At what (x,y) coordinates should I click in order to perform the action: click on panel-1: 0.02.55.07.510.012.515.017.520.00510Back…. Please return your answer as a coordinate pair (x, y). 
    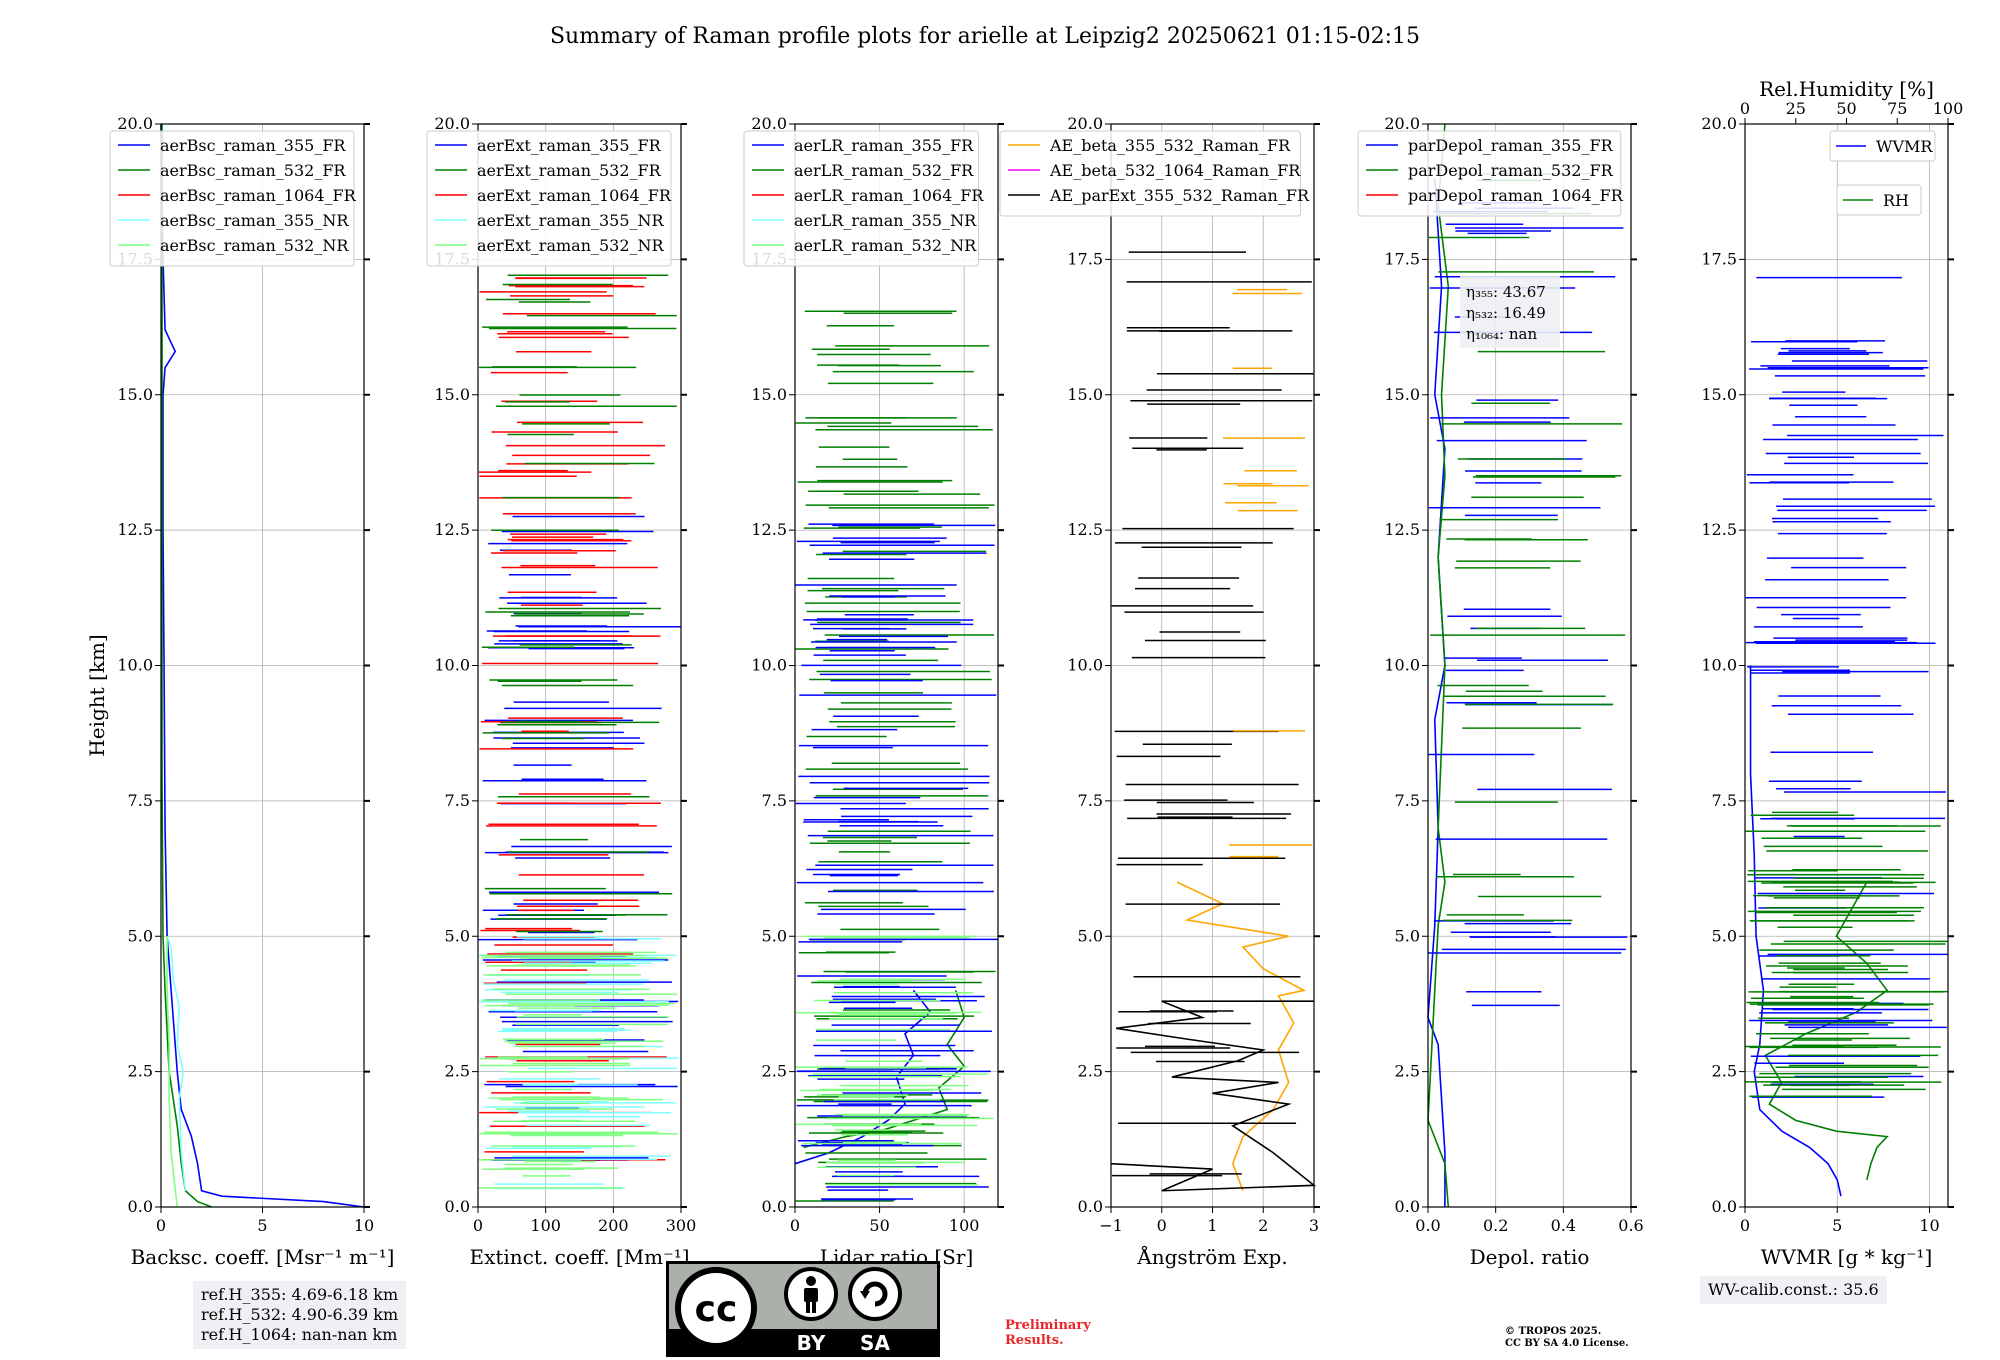
    Looking at the image, I should click on (239, 691).